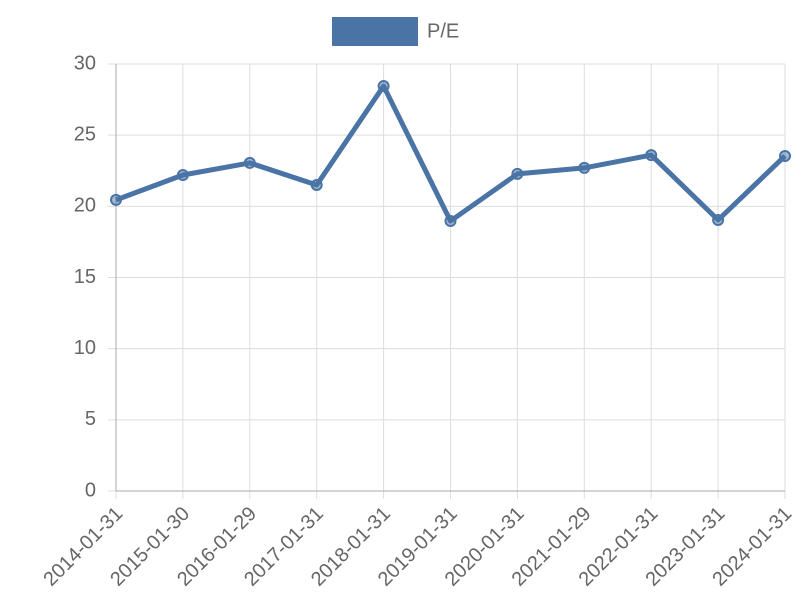 This screenshot has height=600, width=800. Describe the element at coordinates (85, 206) in the screenshot. I see `y-tick-label: 20` at that location.